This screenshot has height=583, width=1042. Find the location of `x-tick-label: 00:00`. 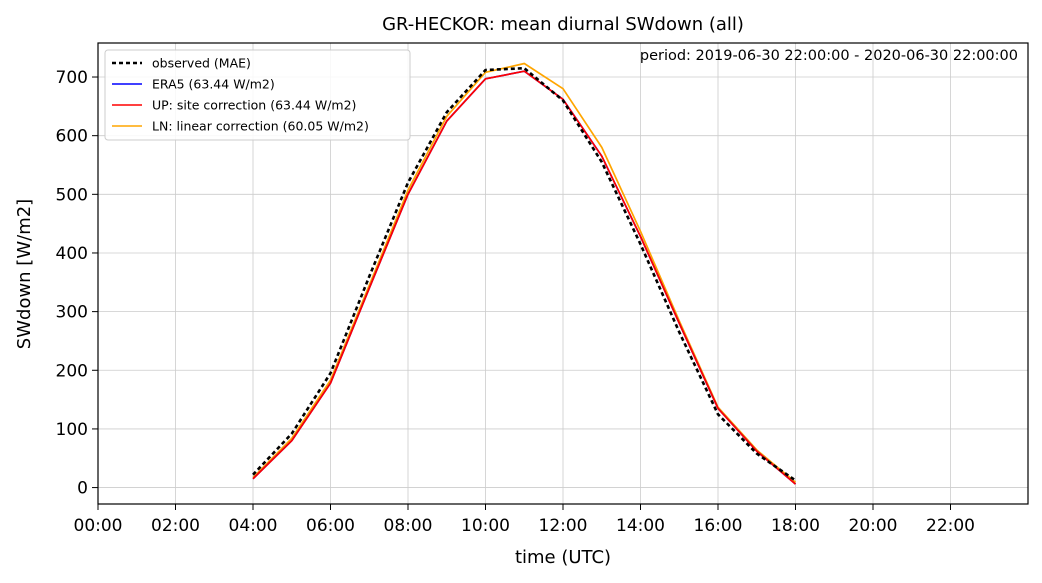

x-tick-label: 00:00 is located at coordinates (98, 526).